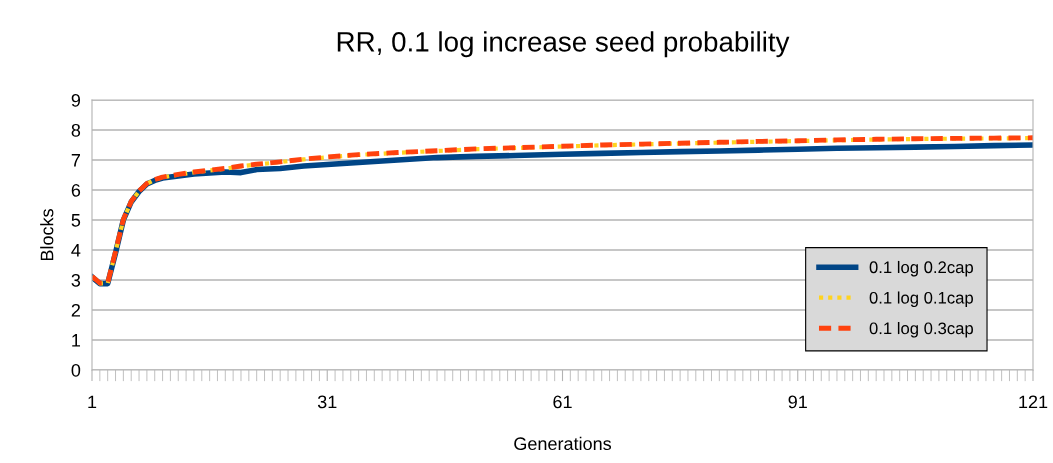 This screenshot has width=1053, height=463. What do you see at coordinates (76, 100) in the screenshot?
I see `y-tick-label: 9` at bounding box center [76, 100].